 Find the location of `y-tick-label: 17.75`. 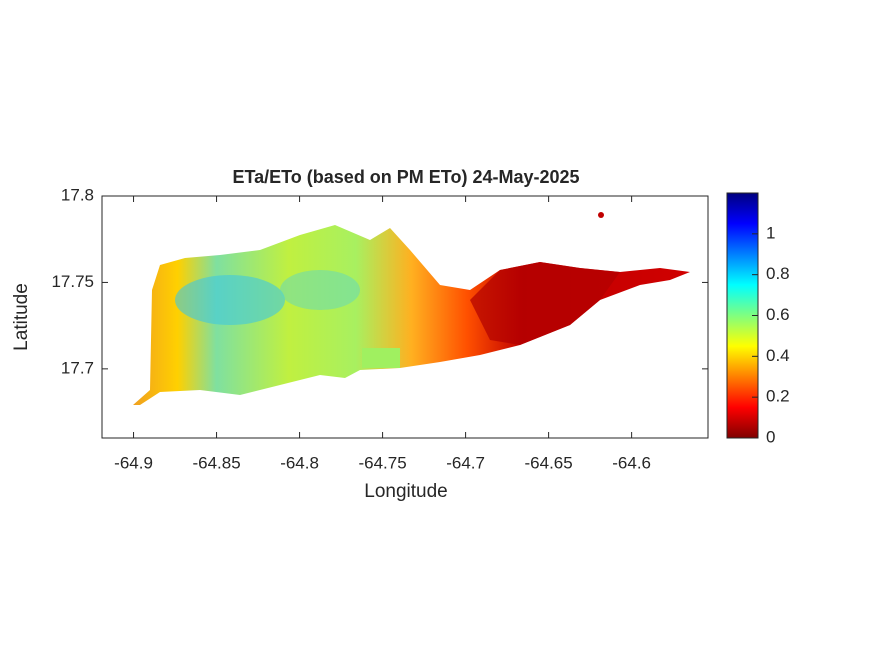

y-tick-label: 17.75 is located at coordinates (72, 281).